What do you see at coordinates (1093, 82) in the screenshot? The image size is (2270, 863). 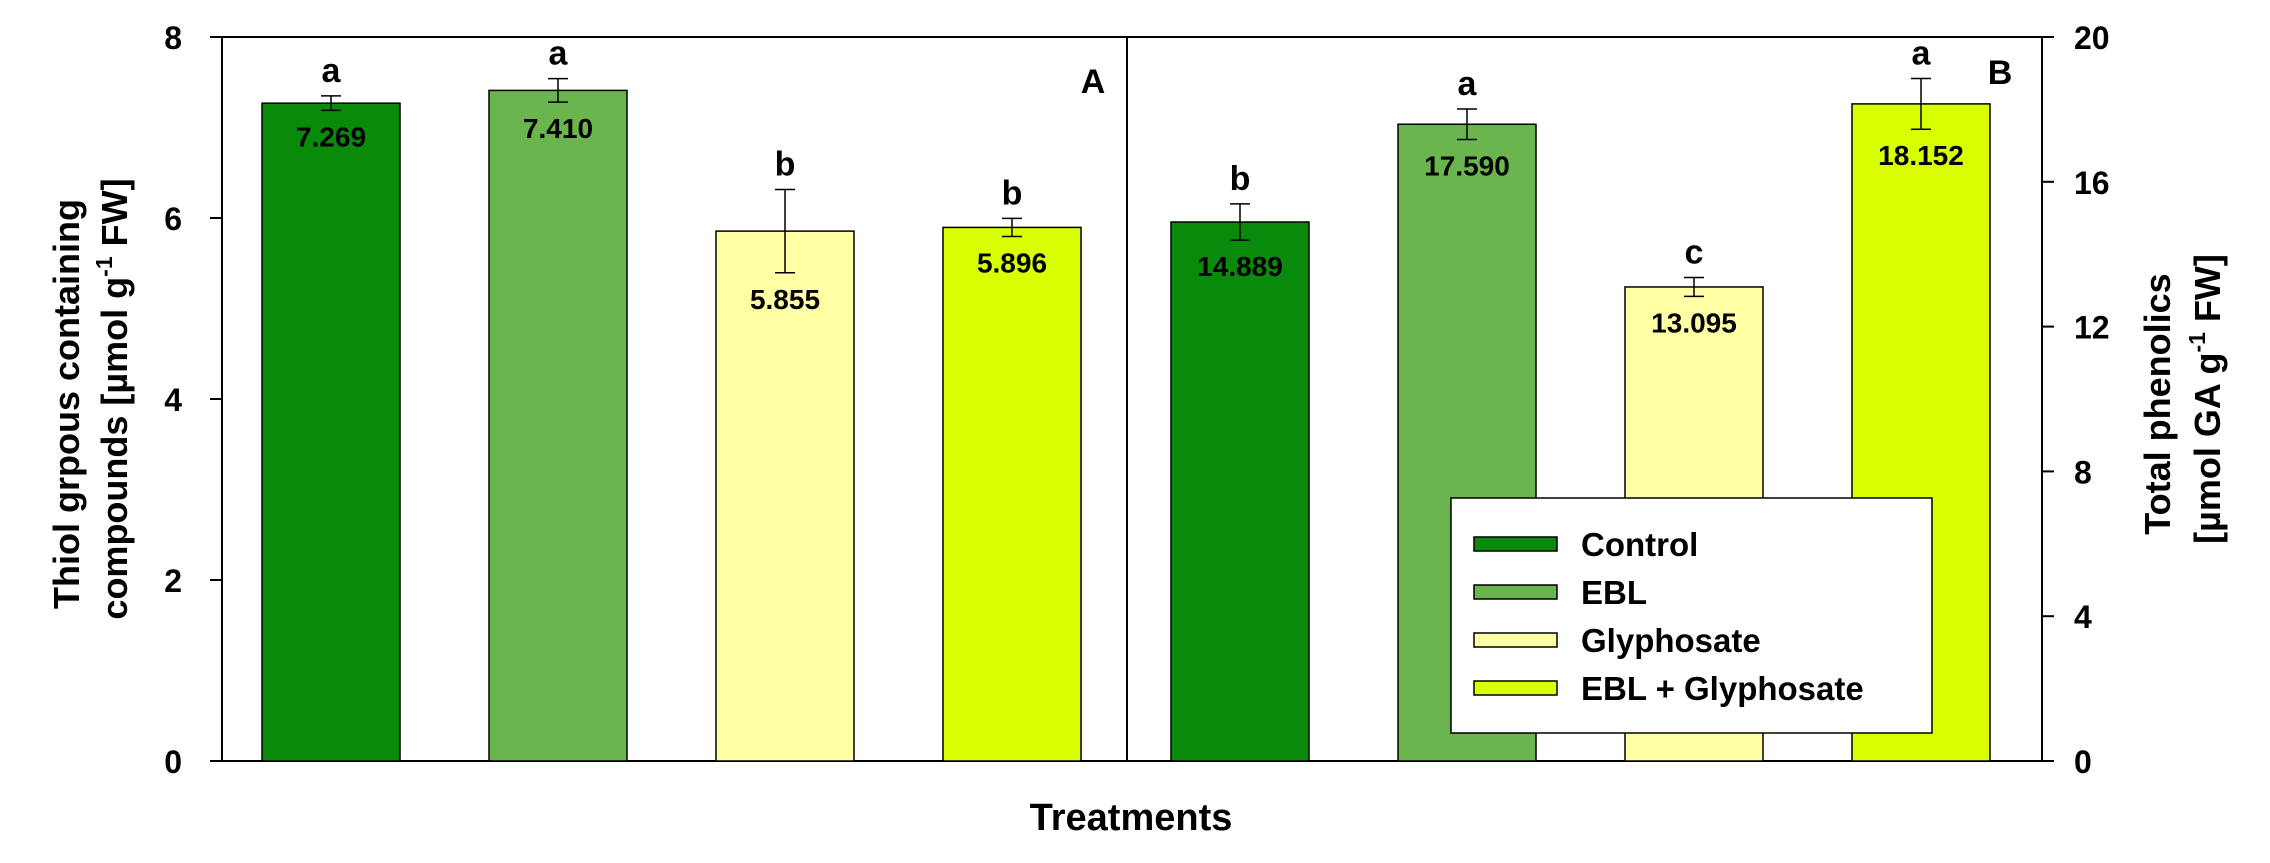 I see `panel-a-label: A` at bounding box center [1093, 82].